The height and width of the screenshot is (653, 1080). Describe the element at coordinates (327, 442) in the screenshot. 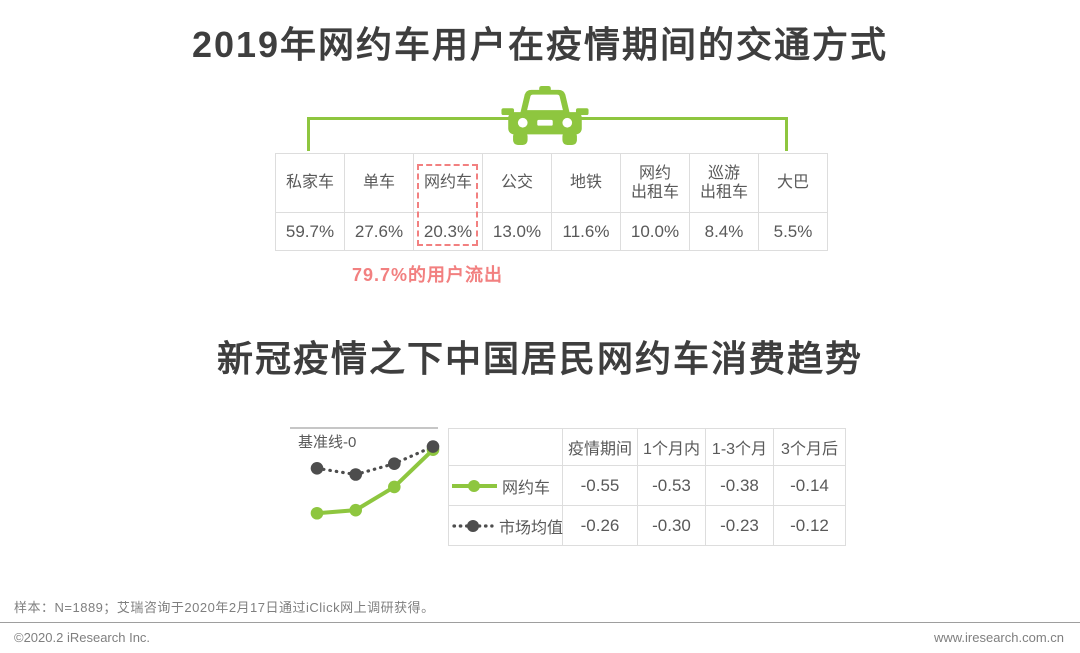

I see `baseline-label: 基准线-0` at that location.